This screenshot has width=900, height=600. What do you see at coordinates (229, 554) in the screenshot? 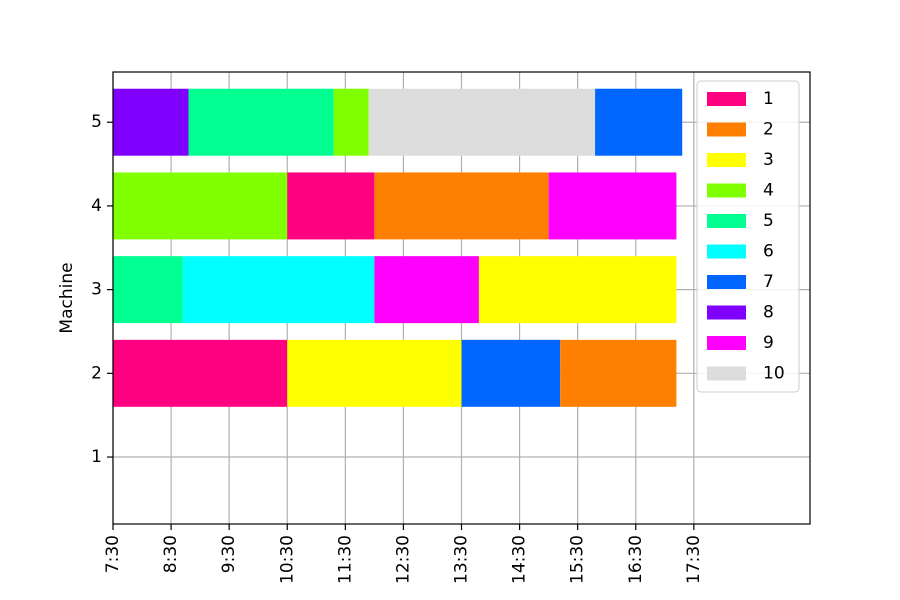
I see `x-tick-label: 9:30` at bounding box center [229, 554].